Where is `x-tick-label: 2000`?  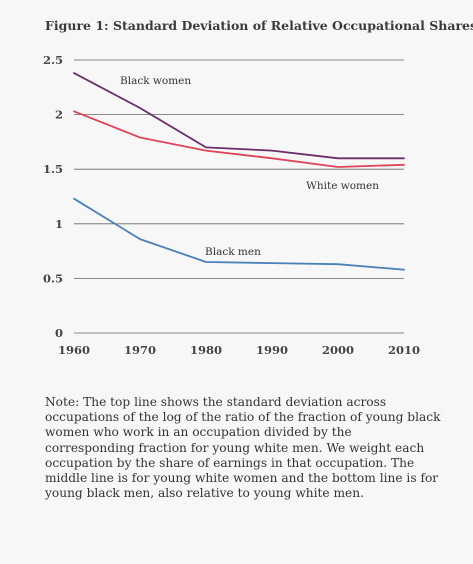
x-tick-label: 2000 is located at coordinates (338, 350).